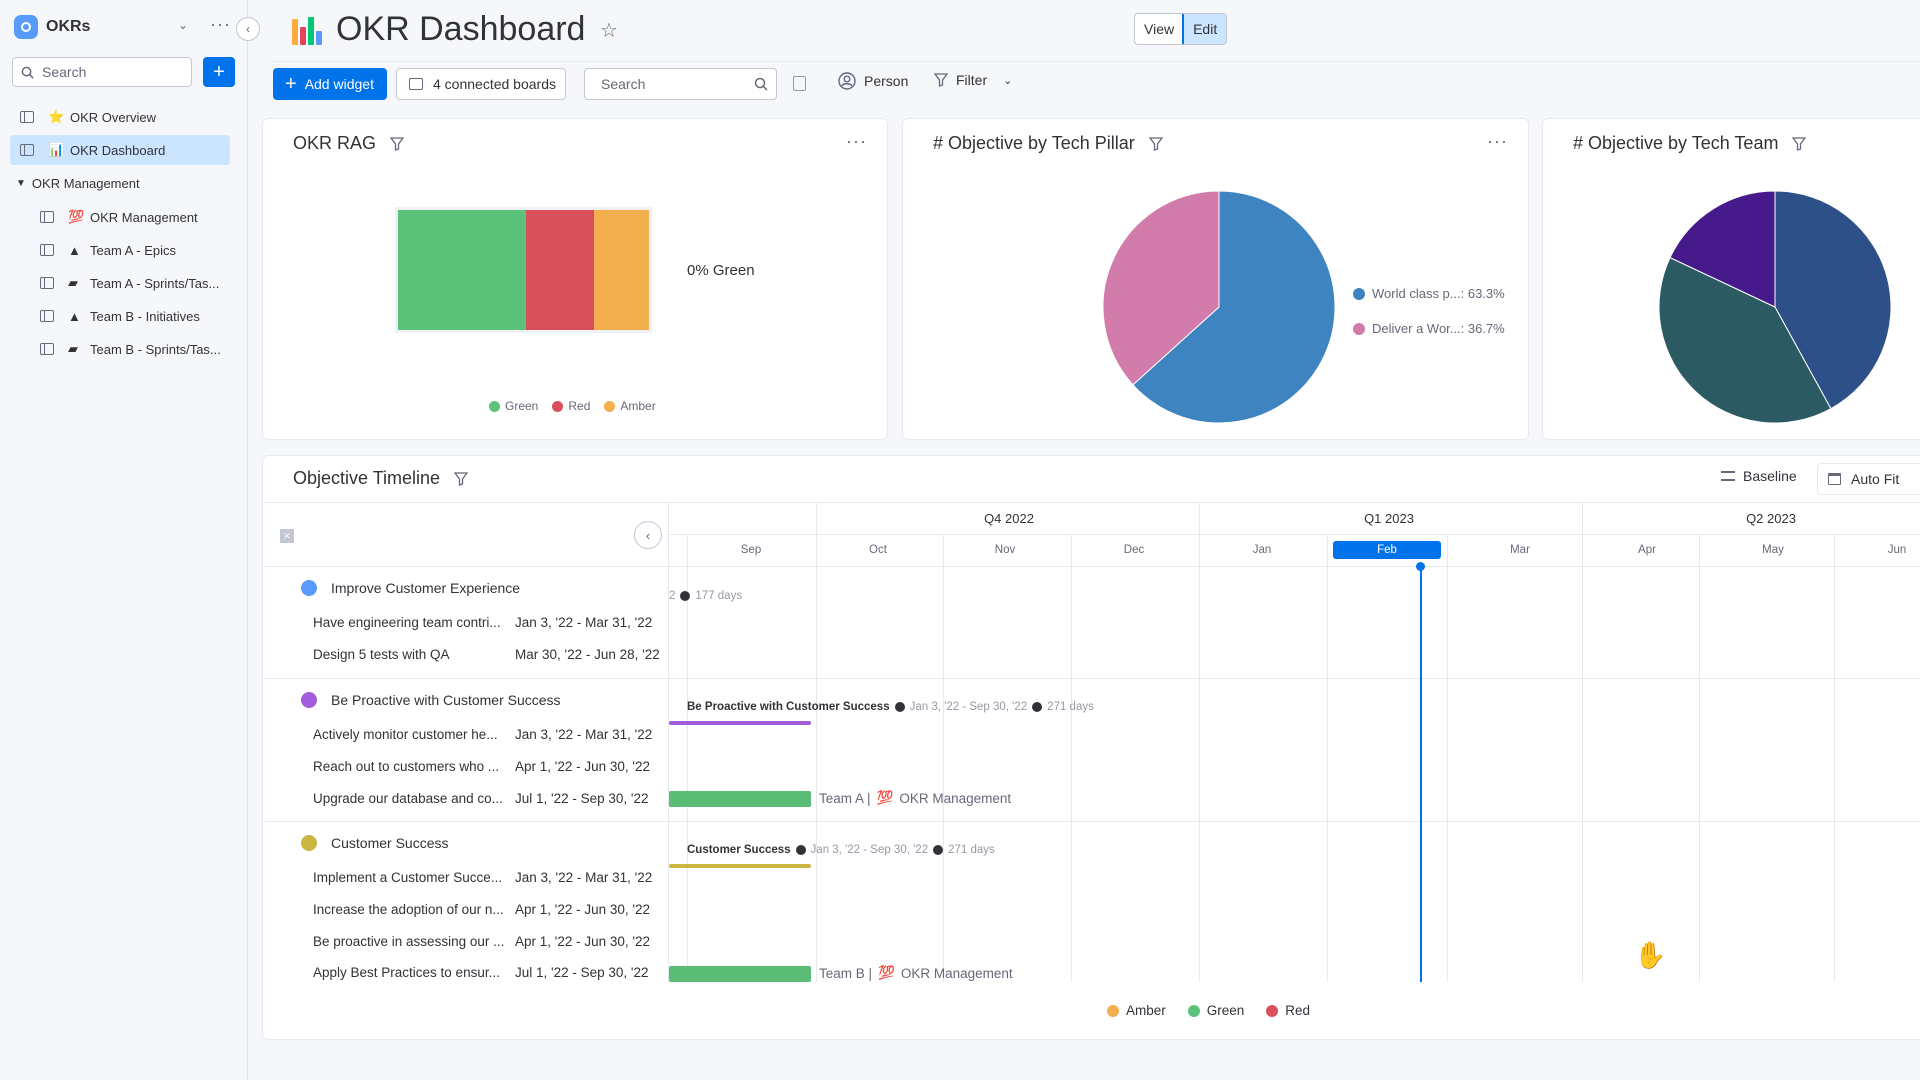 The width and height of the screenshot is (1920, 1080). Describe the element at coordinates (1429, 328) in the screenshot. I see `legend-item: Deliver a Wor...: 36.7%` at that location.